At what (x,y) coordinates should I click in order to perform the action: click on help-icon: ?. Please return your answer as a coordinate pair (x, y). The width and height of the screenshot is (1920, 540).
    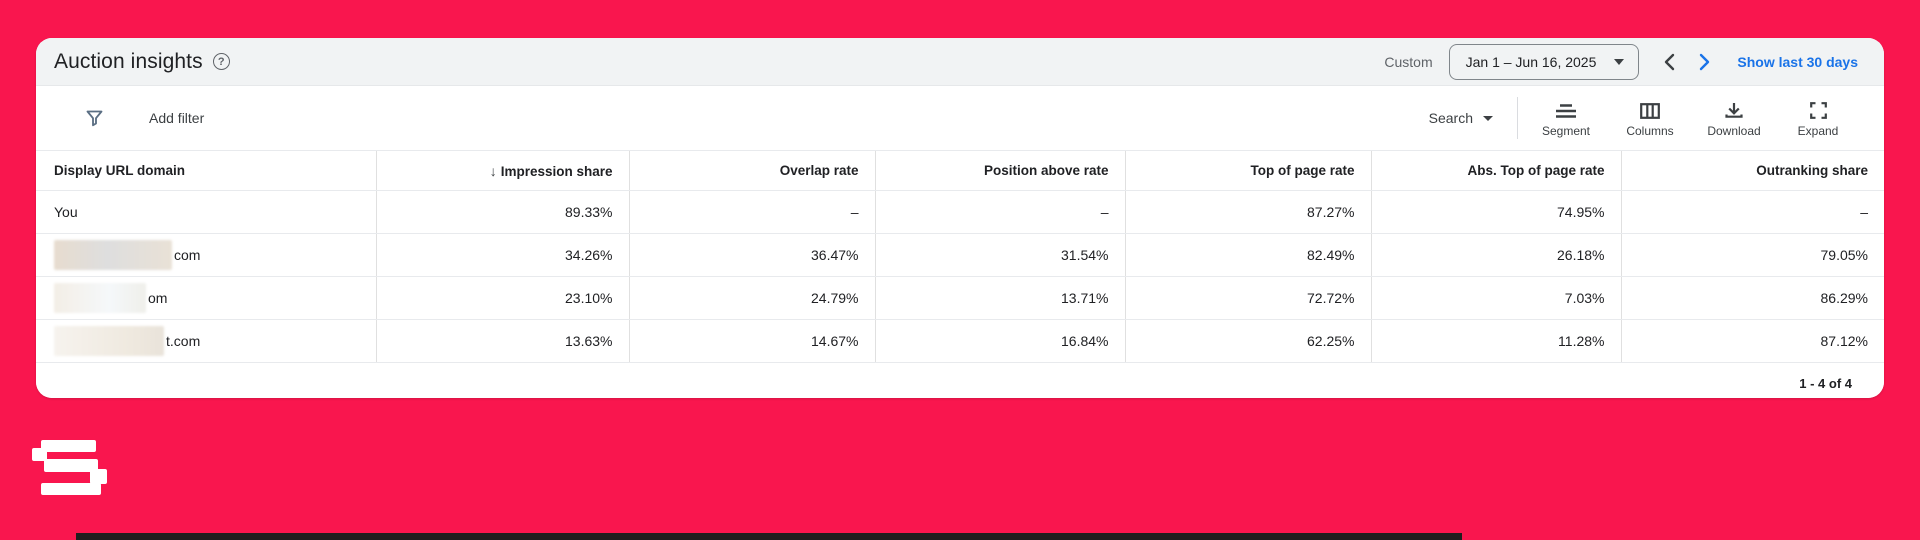
    Looking at the image, I should click on (221, 61).